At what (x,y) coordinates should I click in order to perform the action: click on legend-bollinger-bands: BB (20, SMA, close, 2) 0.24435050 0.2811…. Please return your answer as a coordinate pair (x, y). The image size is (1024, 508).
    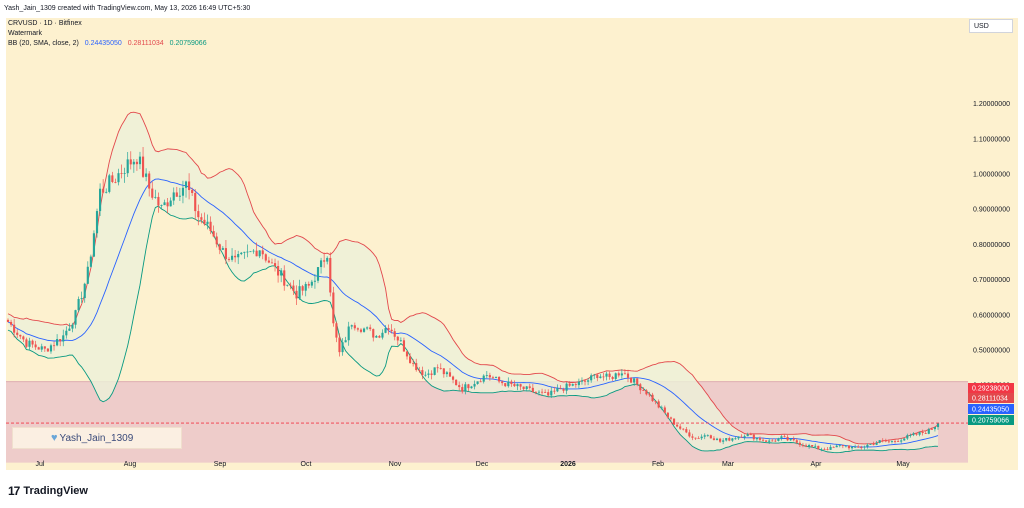
    Looking at the image, I should click on (109, 43).